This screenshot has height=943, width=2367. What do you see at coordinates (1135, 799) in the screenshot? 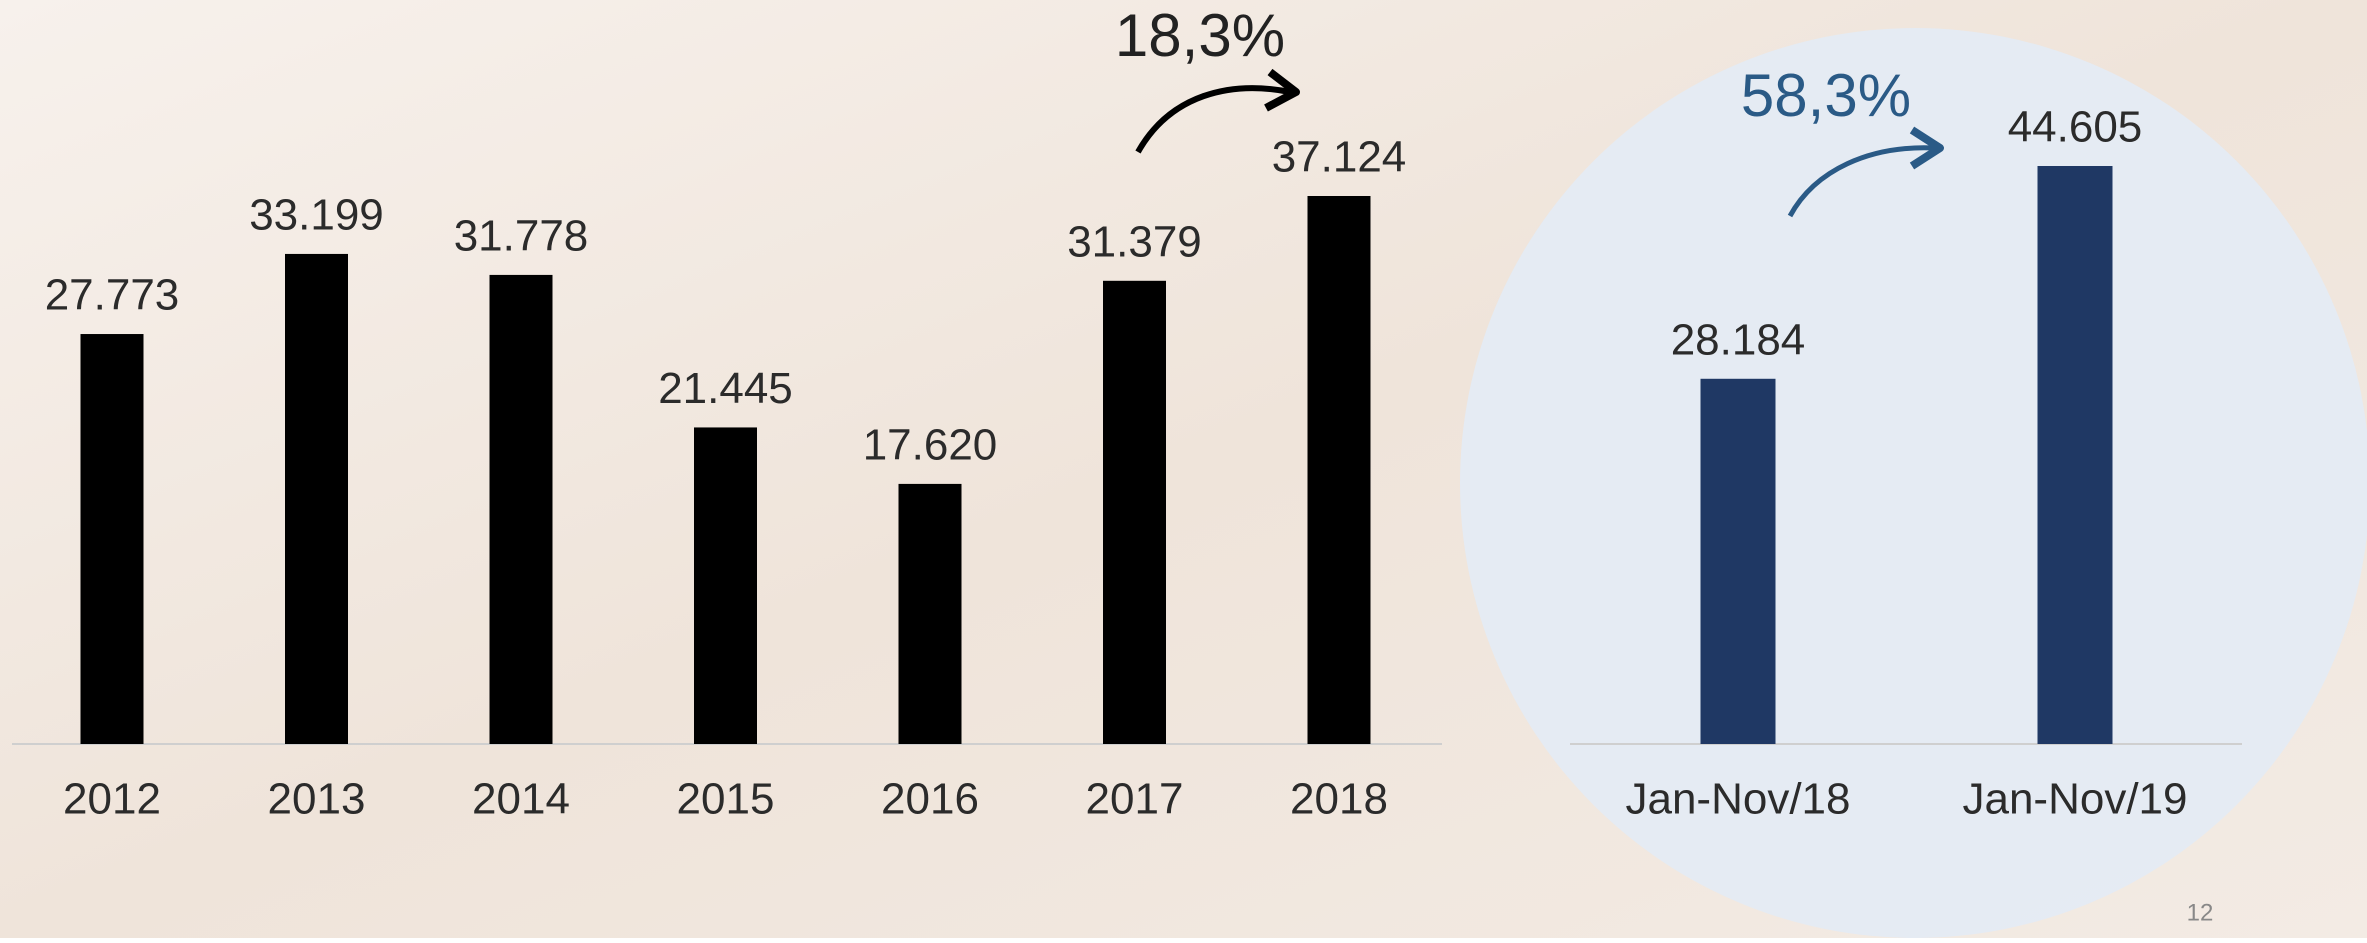
I see `category-label: 2017` at bounding box center [1135, 799].